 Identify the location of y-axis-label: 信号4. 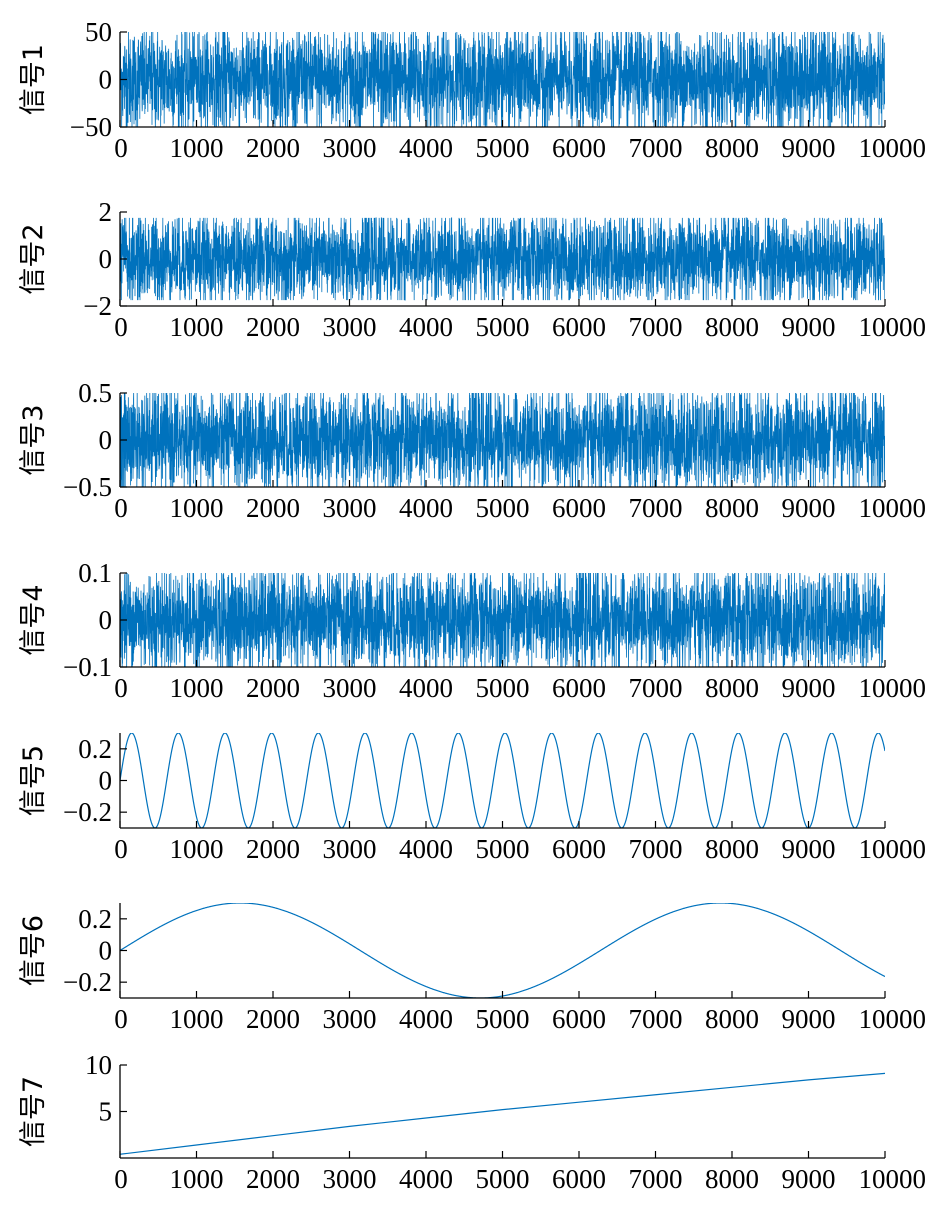
(33, 619).